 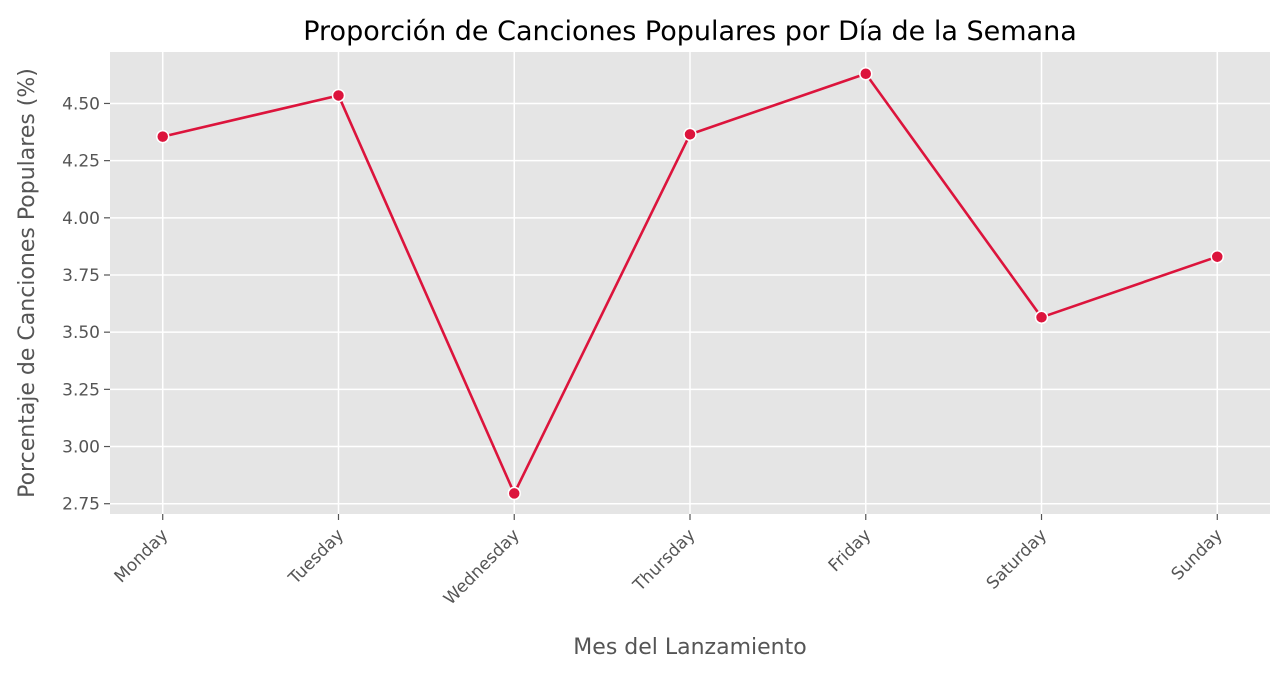 What do you see at coordinates (81, 276) in the screenshot?
I see `y-tick-label: 3.75` at bounding box center [81, 276].